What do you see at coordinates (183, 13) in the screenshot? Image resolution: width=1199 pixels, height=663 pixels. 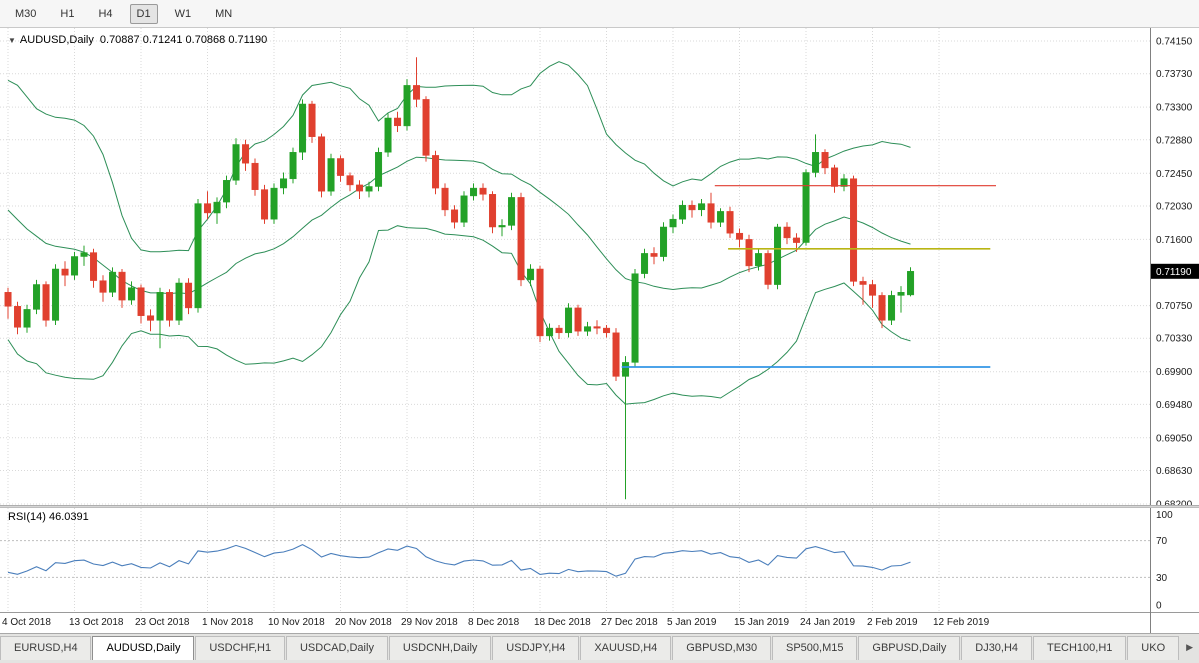 I see `timeframe-button-w1: W1` at bounding box center [183, 13].